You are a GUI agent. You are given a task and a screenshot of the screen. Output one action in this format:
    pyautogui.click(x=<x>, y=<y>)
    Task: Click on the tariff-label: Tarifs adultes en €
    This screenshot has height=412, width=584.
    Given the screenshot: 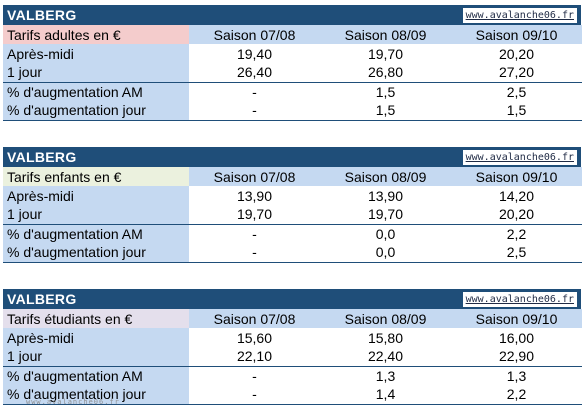 What is the action you would take?
    pyautogui.click(x=96, y=34)
    